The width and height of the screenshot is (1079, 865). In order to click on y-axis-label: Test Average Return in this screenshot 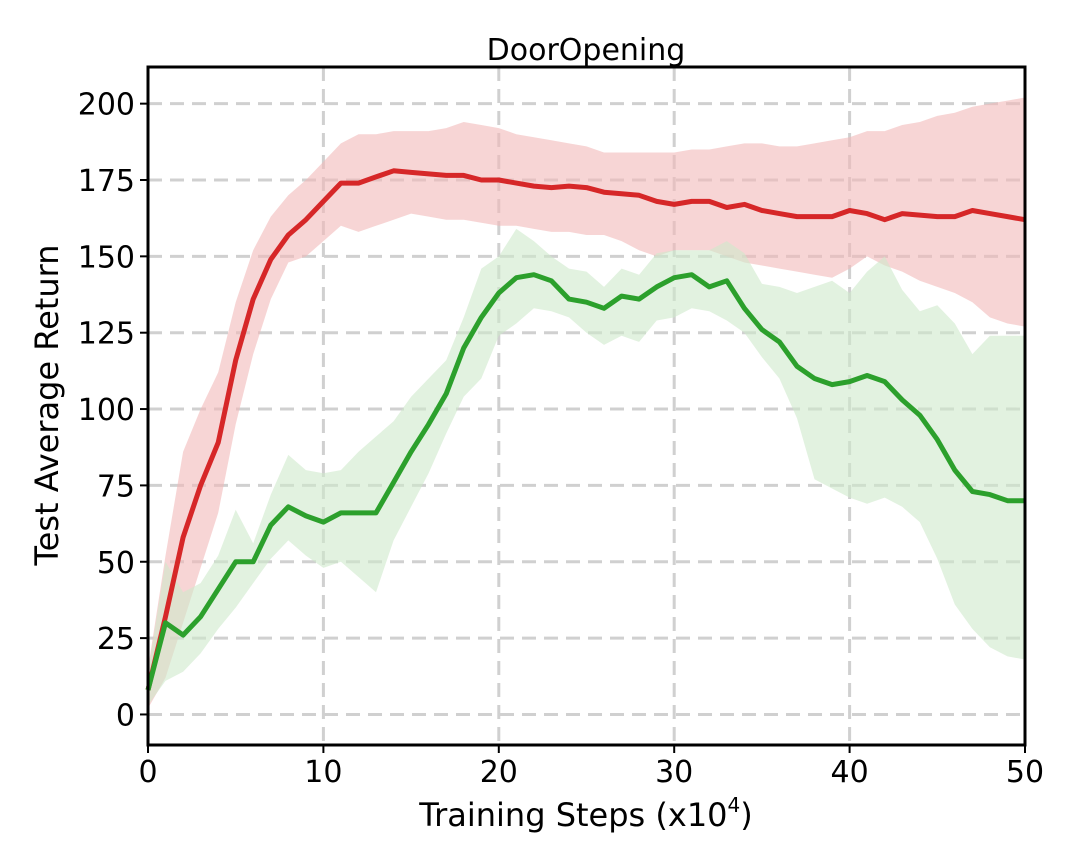, I will do `click(47, 406)`.